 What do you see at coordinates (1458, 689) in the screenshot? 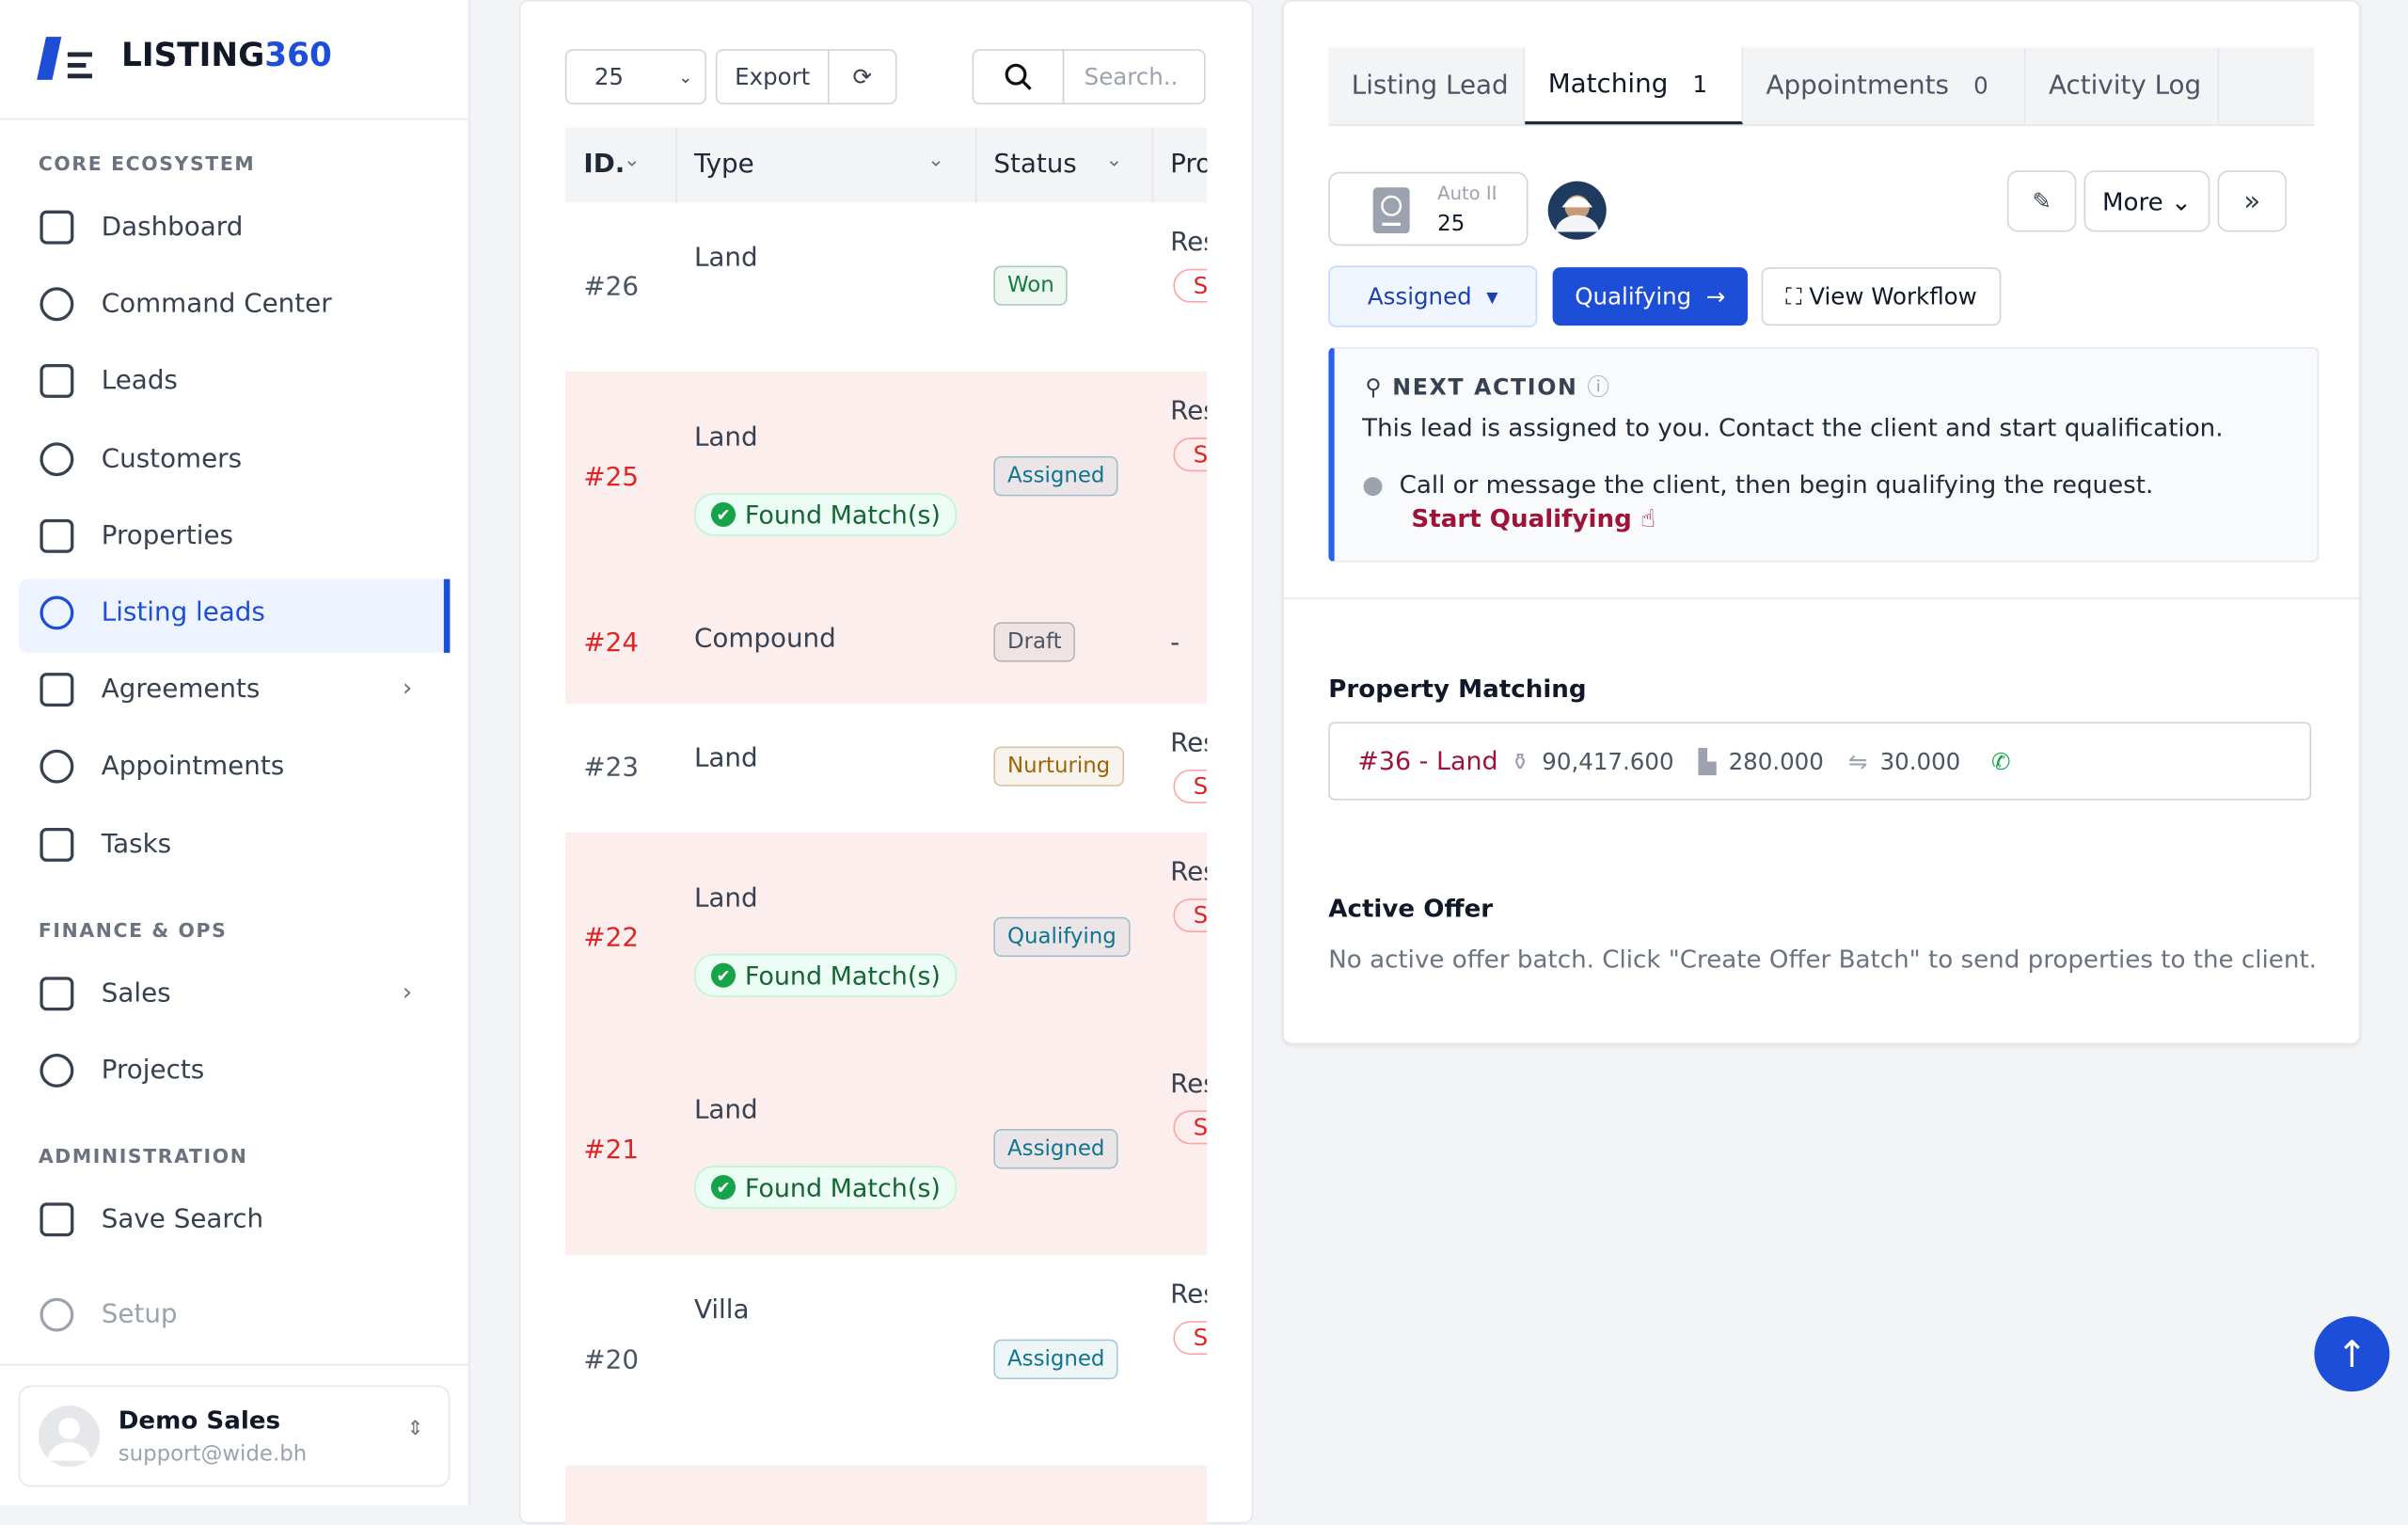
I see `matching-title: Property Matching` at bounding box center [1458, 689].